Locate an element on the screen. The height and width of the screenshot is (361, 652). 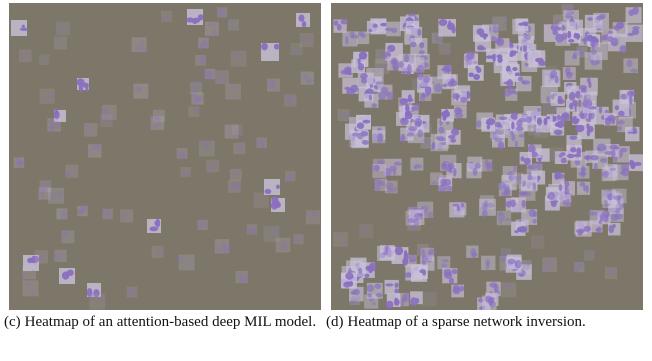
caption-tag-d: (d) is located at coordinates (335, 322).